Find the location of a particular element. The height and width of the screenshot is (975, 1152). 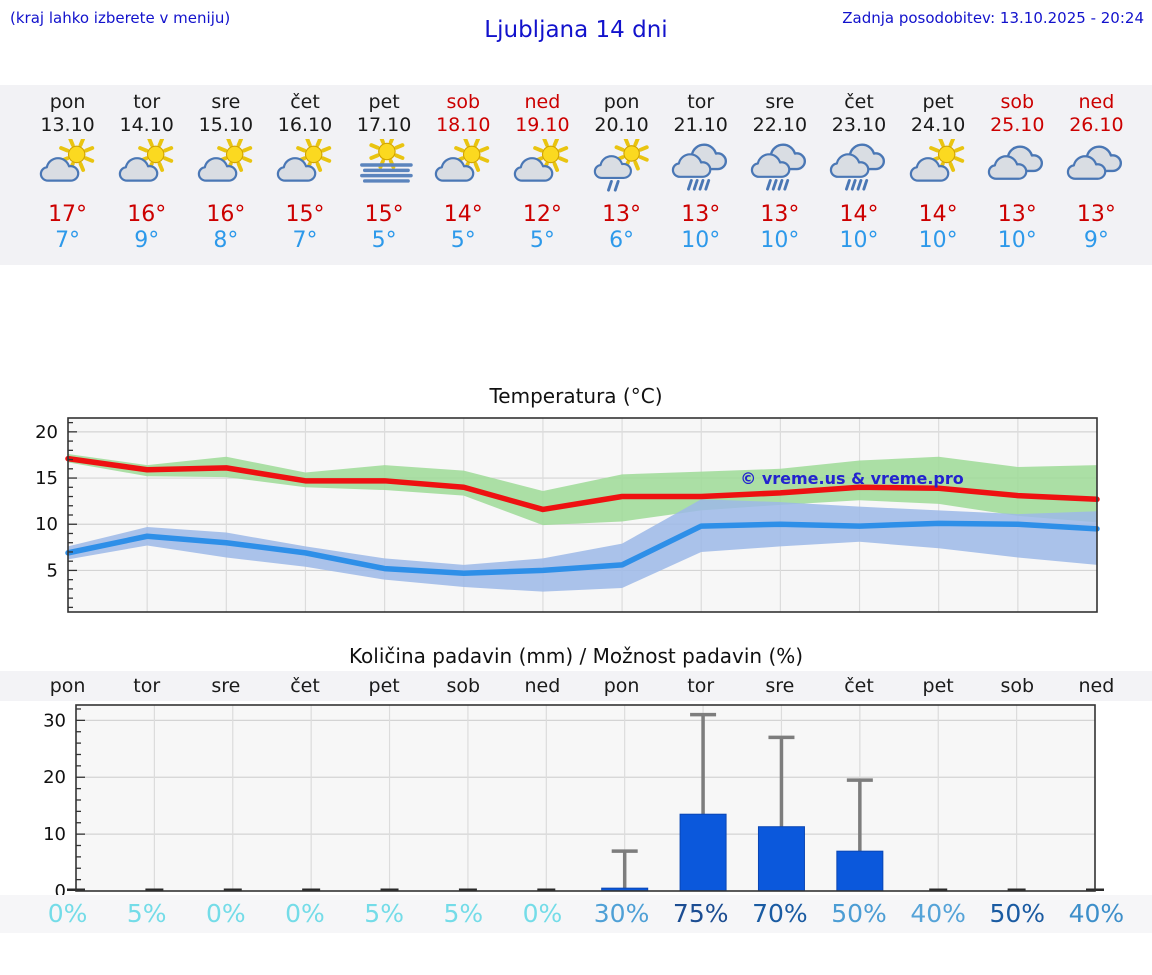

precip-probability: 70% is located at coordinates (780, 913).